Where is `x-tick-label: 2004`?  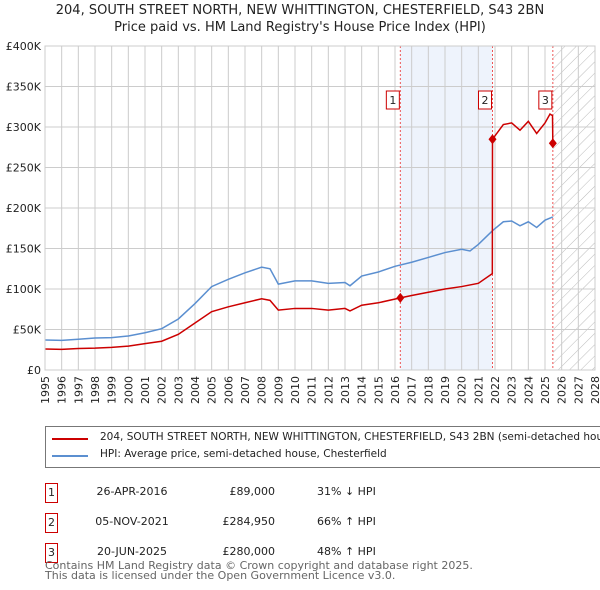 x-tick-label: 2004 is located at coordinates (195, 390).